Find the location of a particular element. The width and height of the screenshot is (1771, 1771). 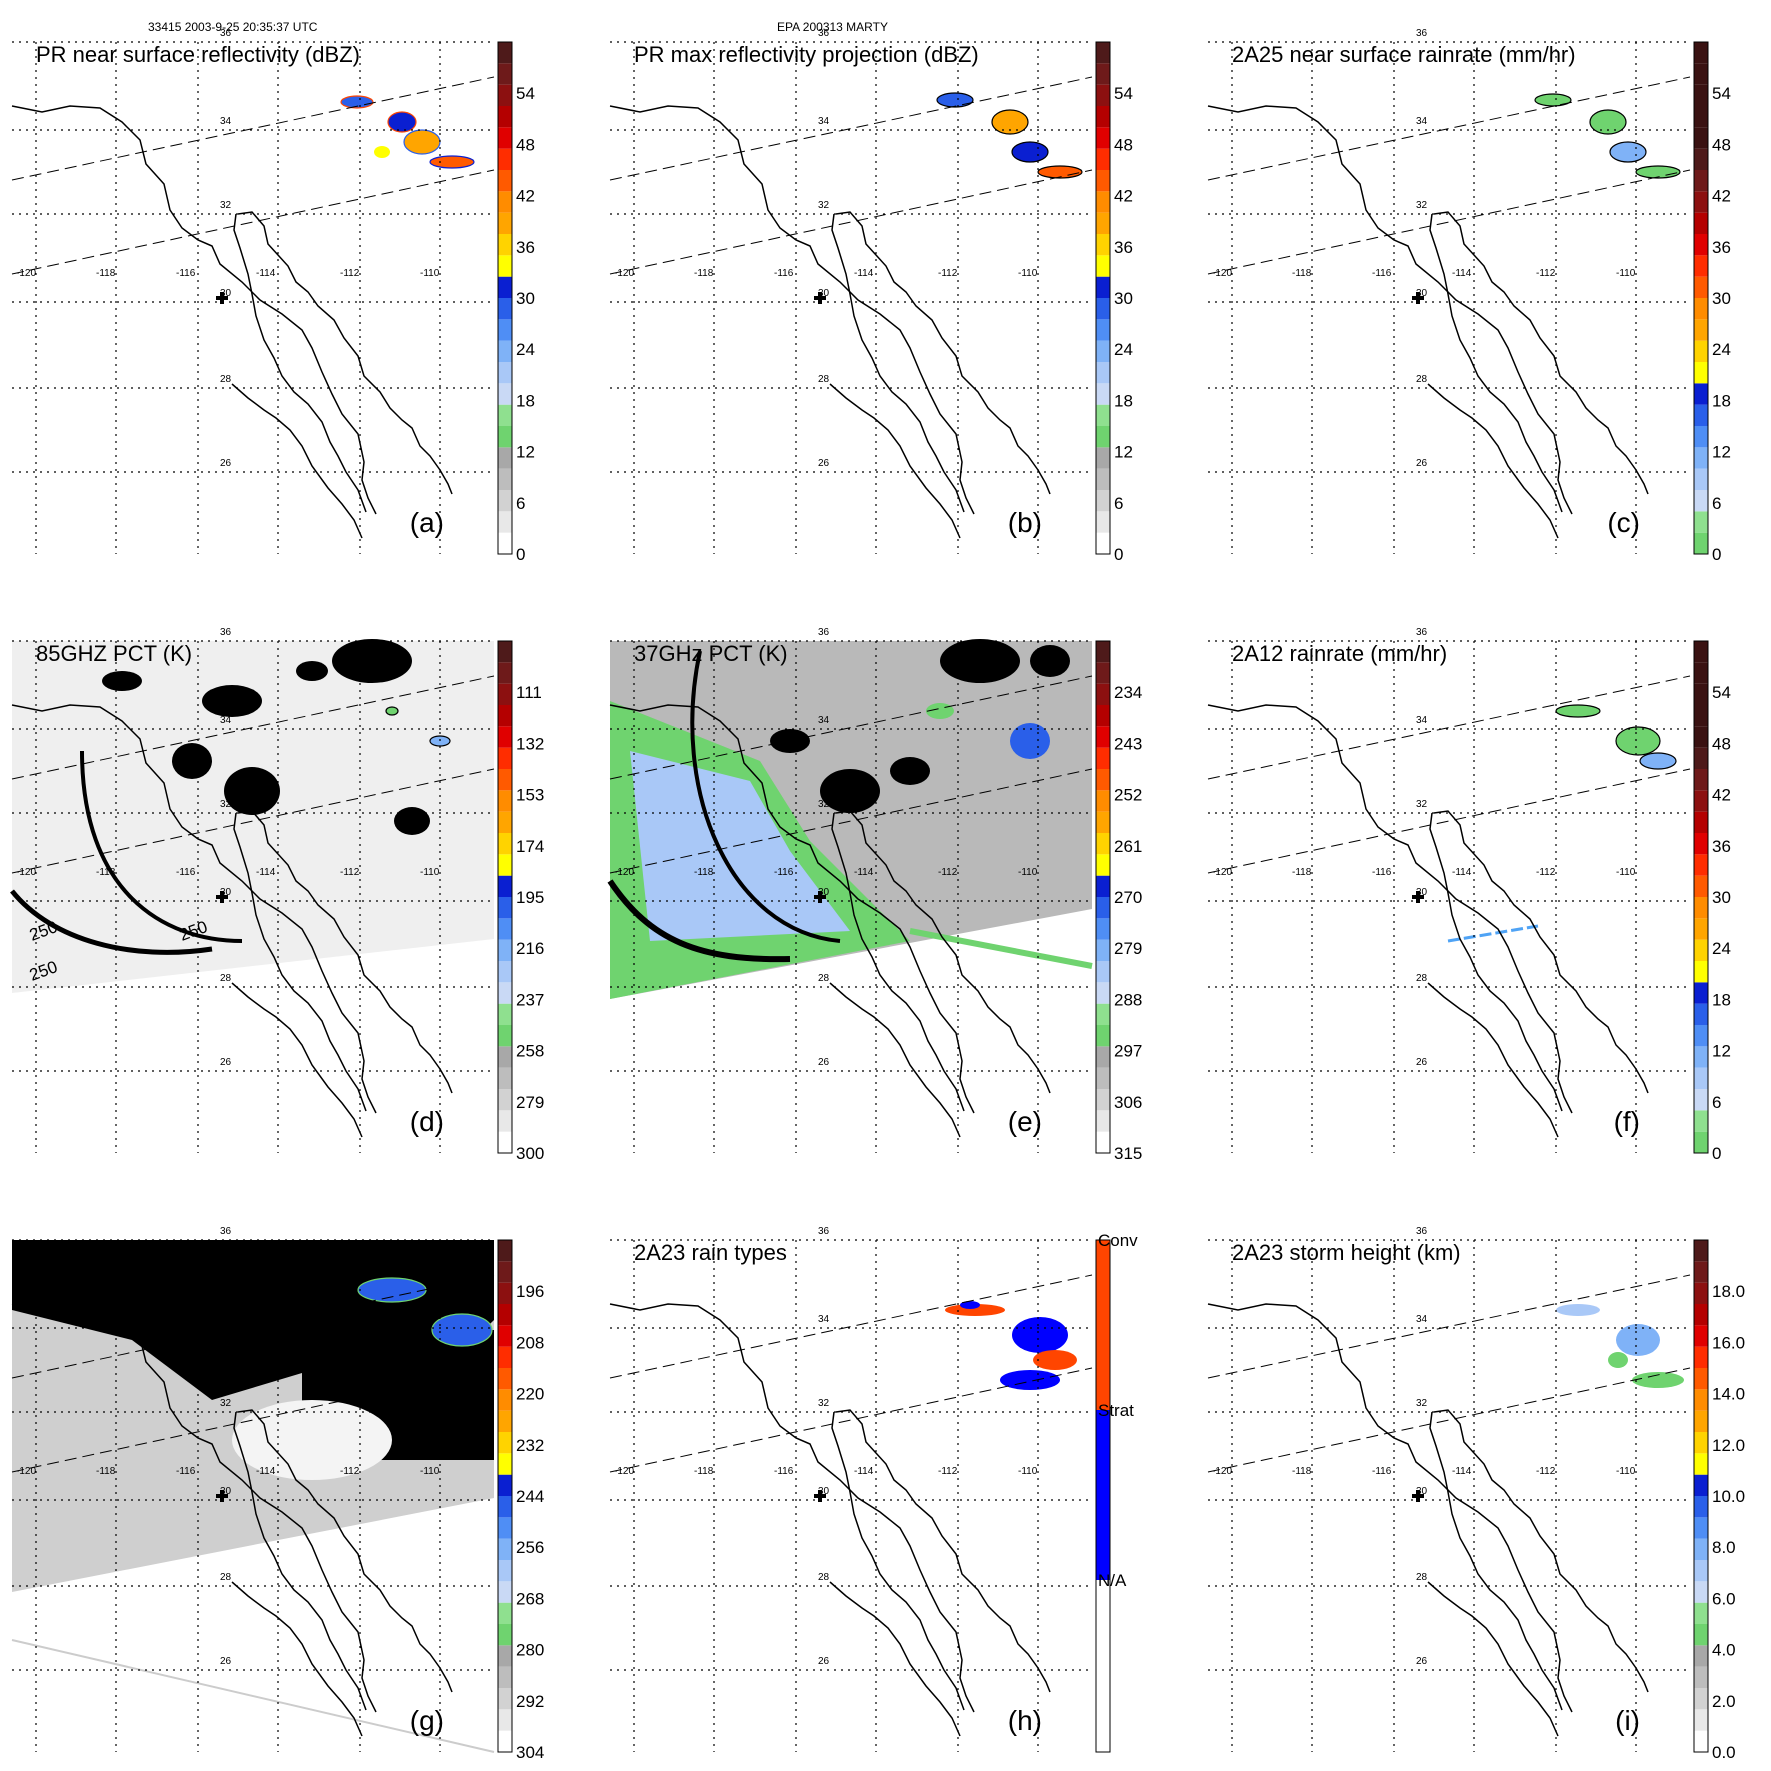

colorbar-tick: 18 is located at coordinates (1721, 400).